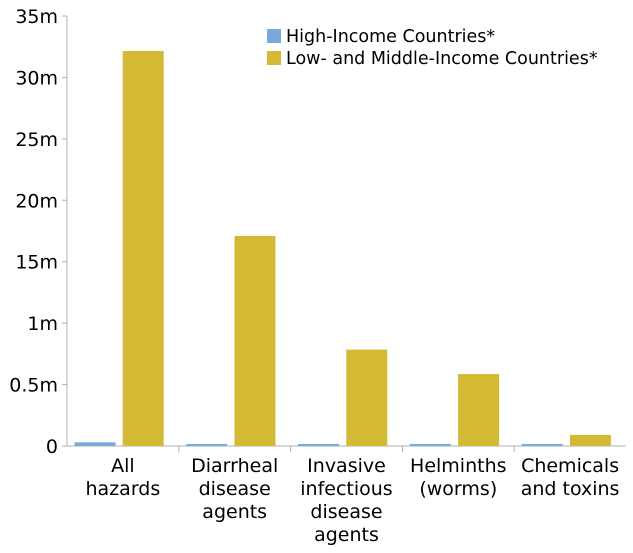  I want to click on y-tick-label: 20m, so click(36, 201).